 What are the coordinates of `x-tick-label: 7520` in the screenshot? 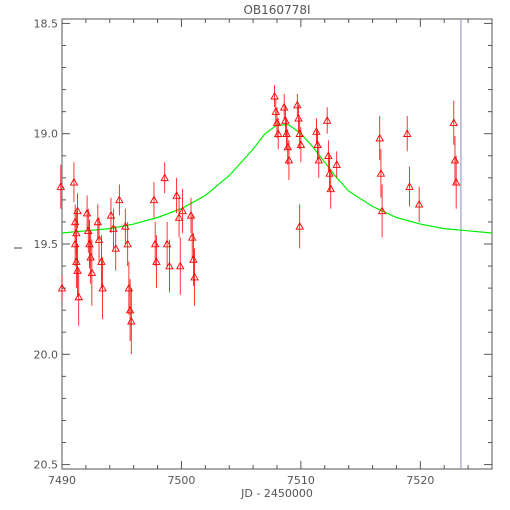 It's located at (420, 480).